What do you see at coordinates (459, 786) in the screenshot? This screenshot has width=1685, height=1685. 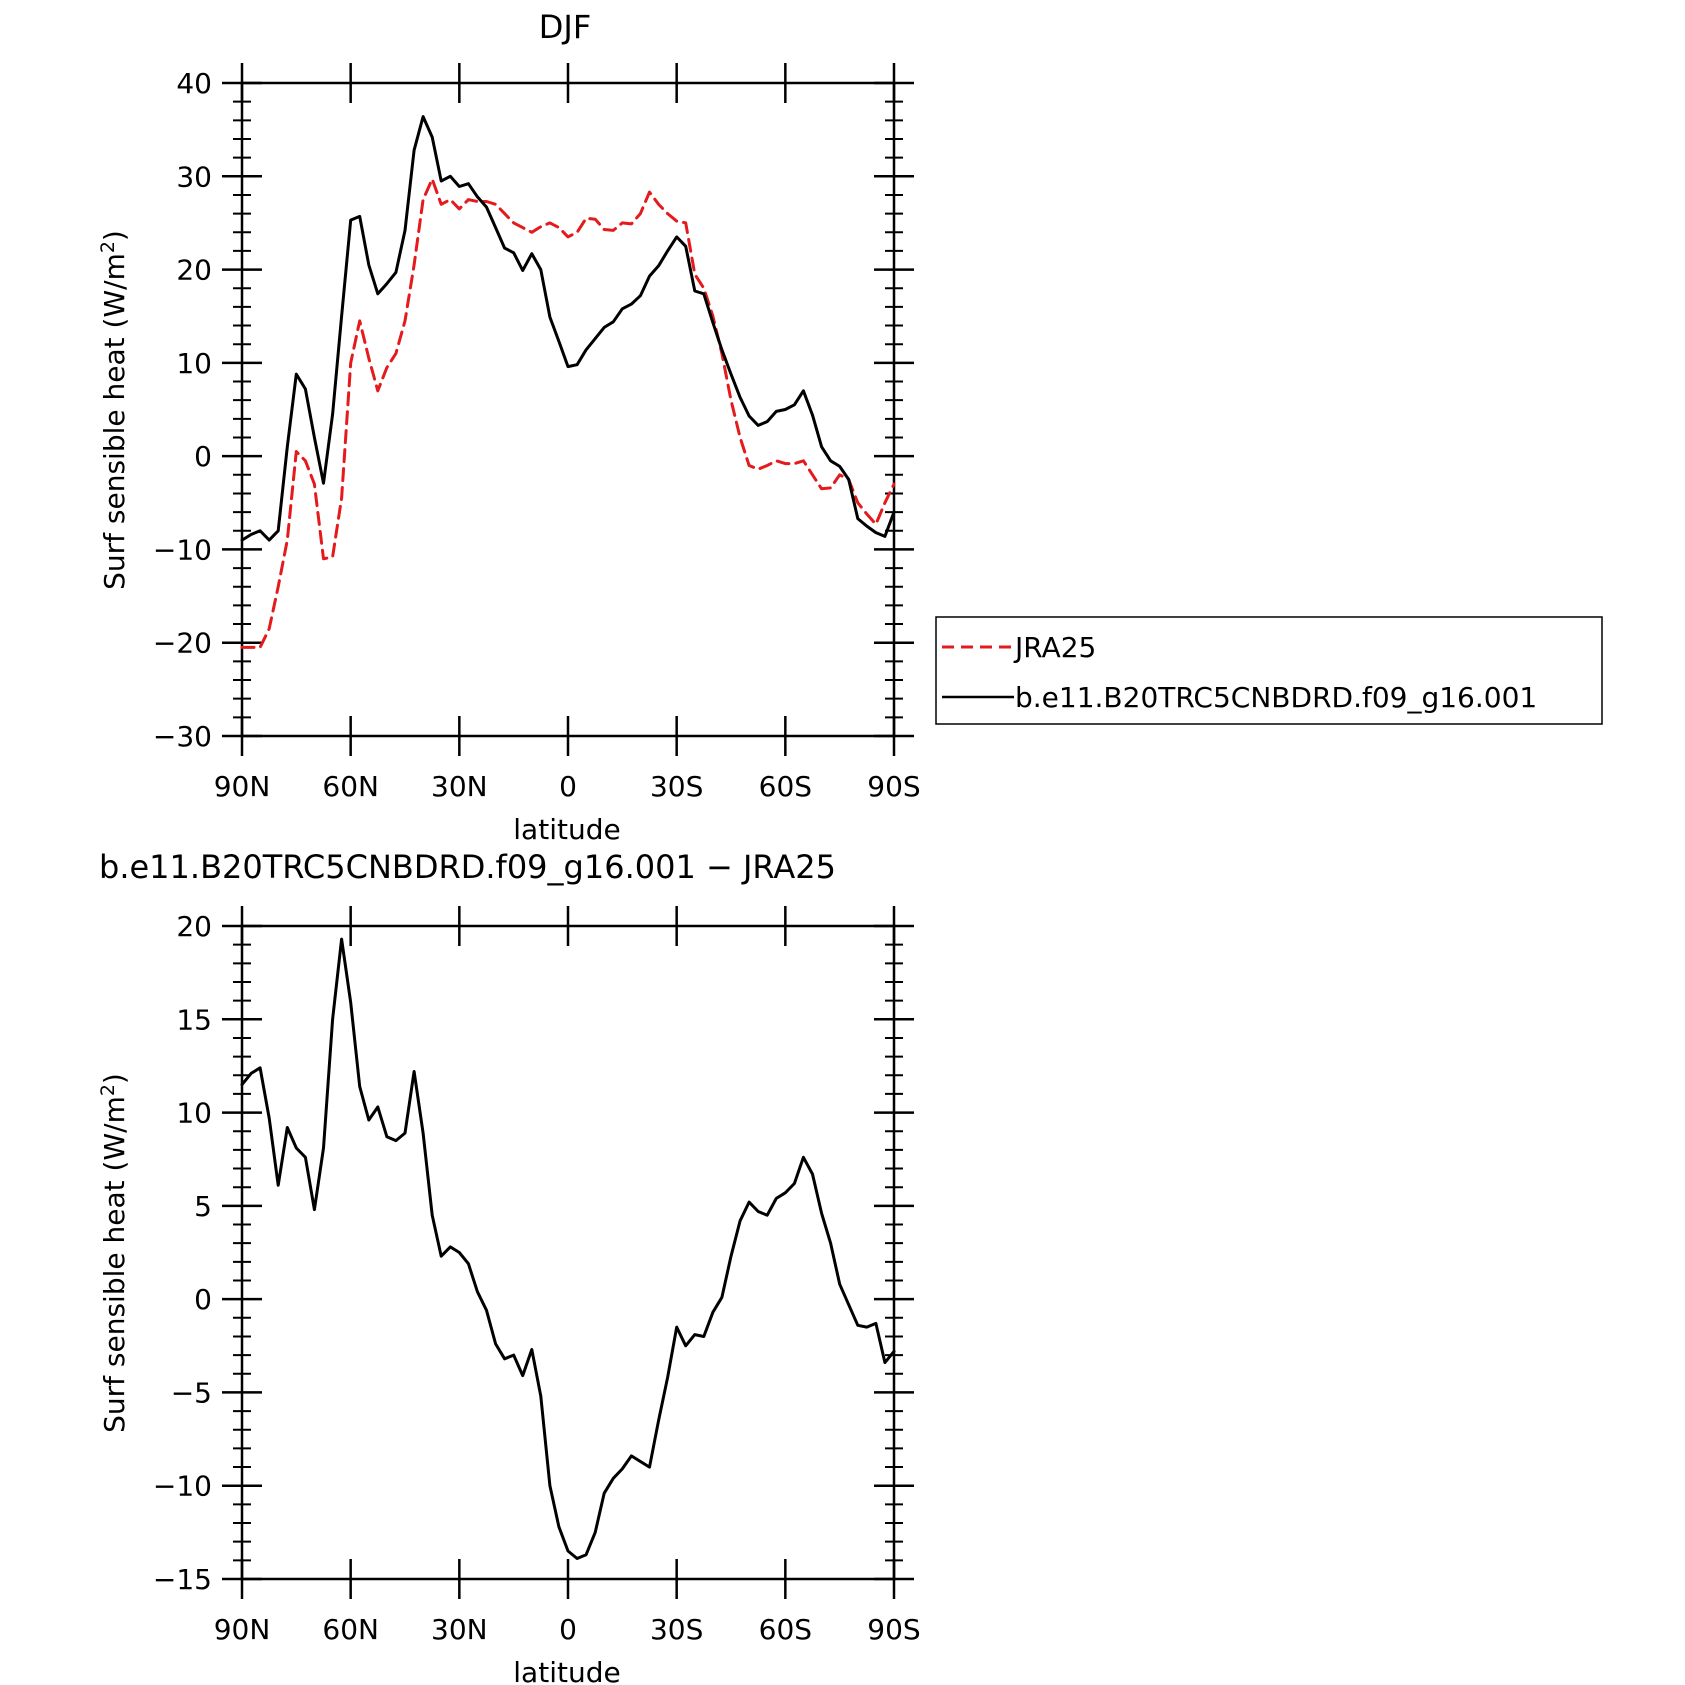 I see `top-x-tick-label: 30N` at bounding box center [459, 786].